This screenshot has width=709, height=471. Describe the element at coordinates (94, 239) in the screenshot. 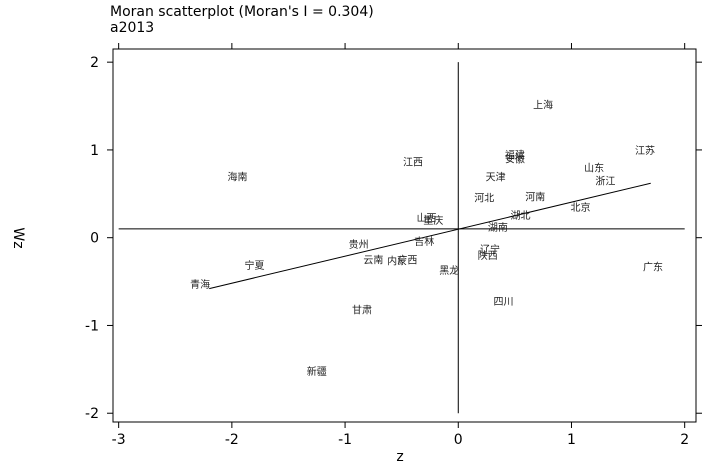

I see `y-tick-label: 0` at that location.